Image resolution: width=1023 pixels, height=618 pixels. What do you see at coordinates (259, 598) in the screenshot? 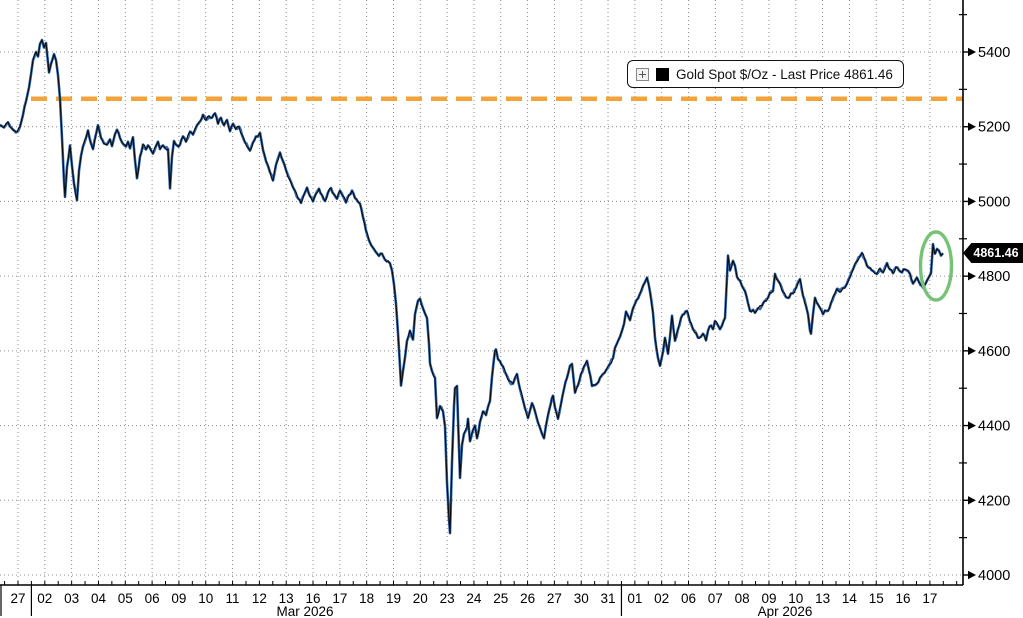
I see `x-axis-date-label: 12` at bounding box center [259, 598].